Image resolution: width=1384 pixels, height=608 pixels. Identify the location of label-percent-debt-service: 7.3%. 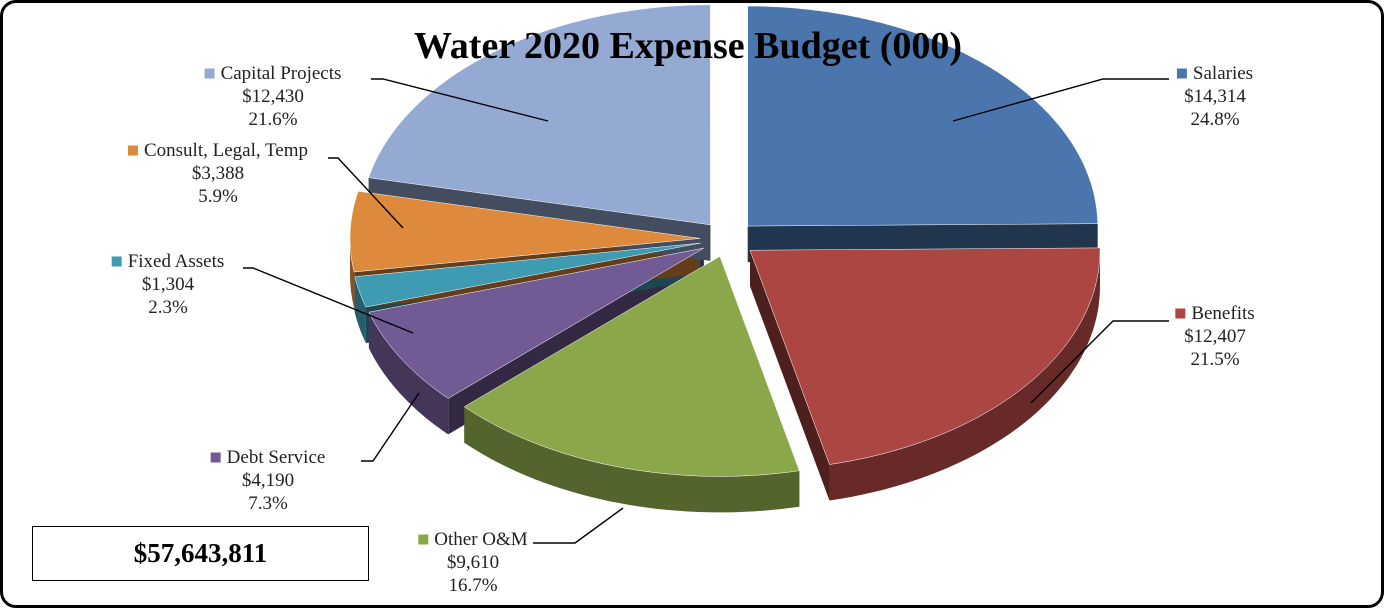
(268, 503).